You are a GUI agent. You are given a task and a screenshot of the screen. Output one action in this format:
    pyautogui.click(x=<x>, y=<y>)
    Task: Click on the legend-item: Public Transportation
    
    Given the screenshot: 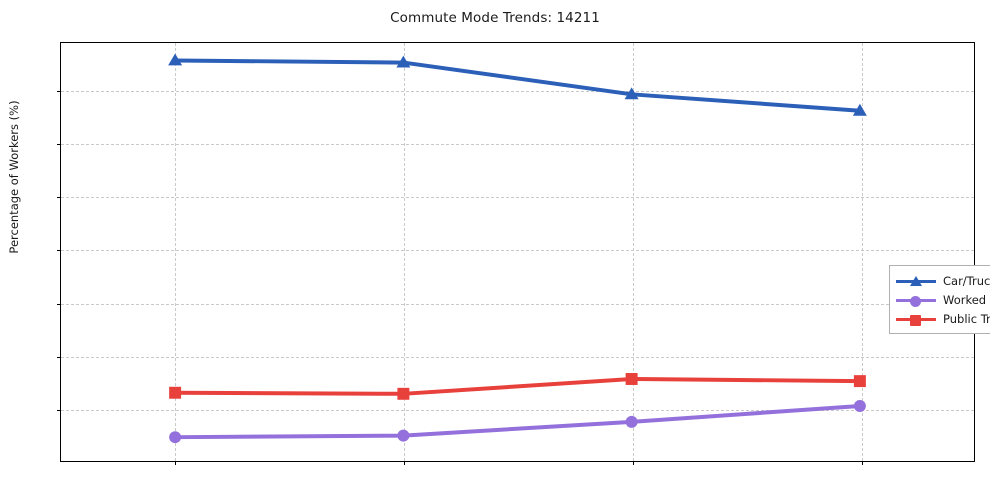 What is the action you would take?
    pyautogui.click(x=943, y=318)
    